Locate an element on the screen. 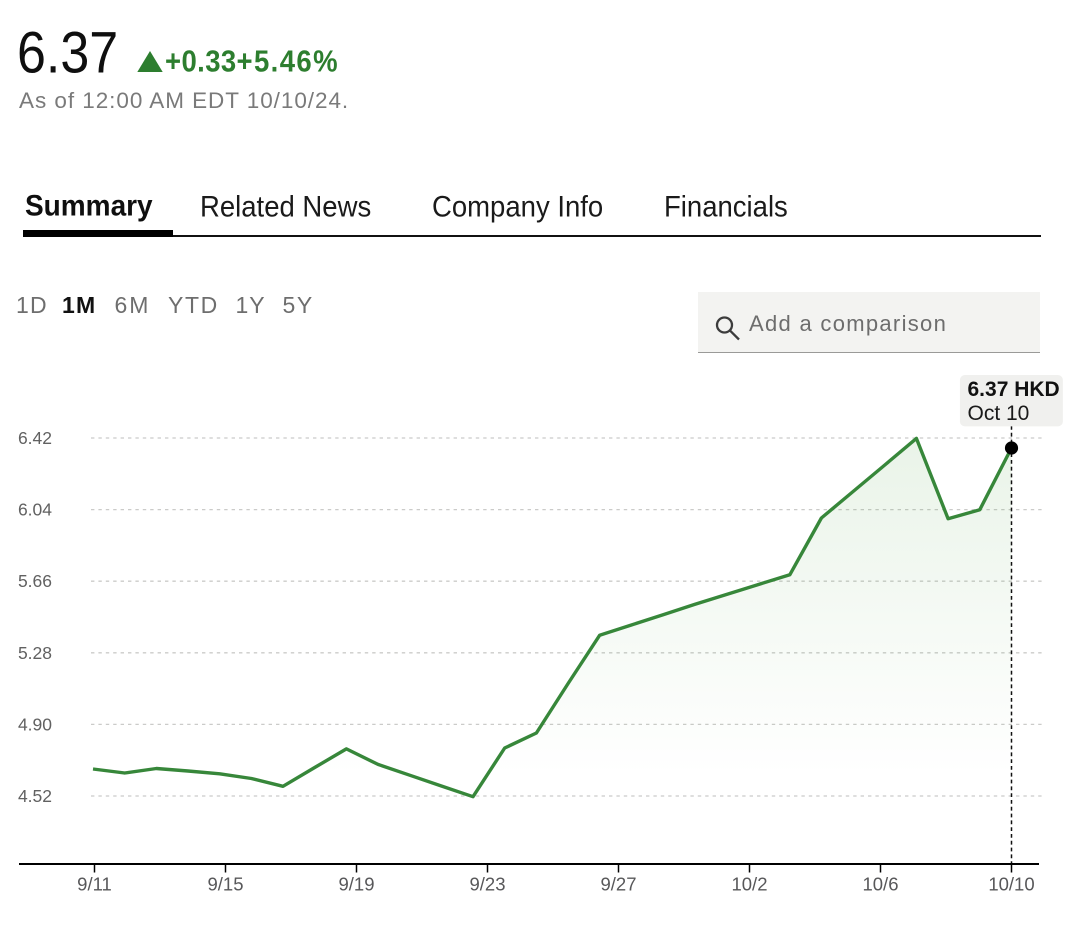 The height and width of the screenshot is (948, 1080). svg-text: Oct 10 is located at coordinates (999, 413).